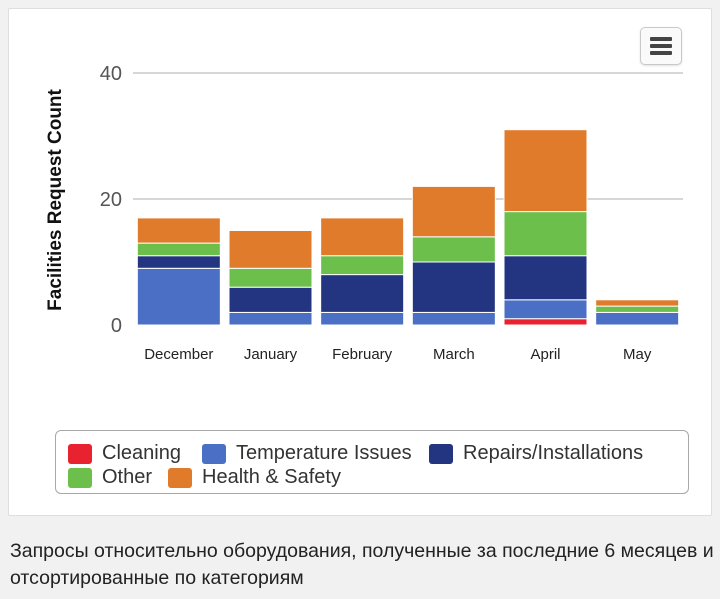 The image size is (720, 599). What do you see at coordinates (141, 453) in the screenshot?
I see `legend-label: Cleaning` at bounding box center [141, 453].